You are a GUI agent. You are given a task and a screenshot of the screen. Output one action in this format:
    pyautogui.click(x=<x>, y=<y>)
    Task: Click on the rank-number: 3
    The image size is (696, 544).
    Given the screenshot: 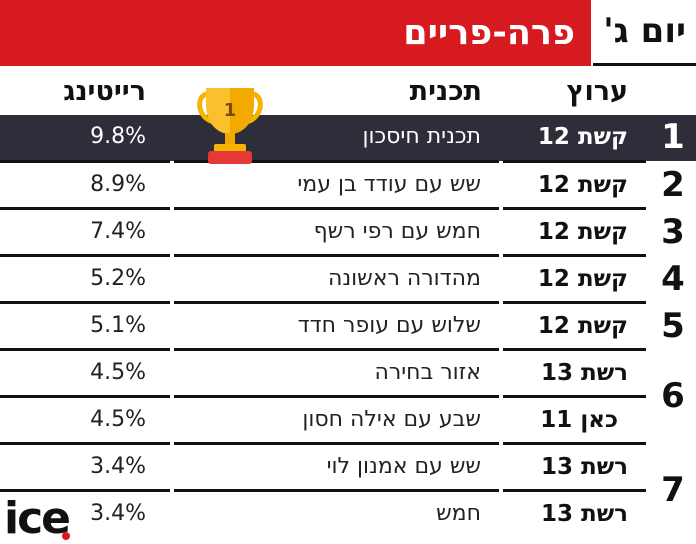 What is the action you would take?
    pyautogui.click(x=673, y=232)
    